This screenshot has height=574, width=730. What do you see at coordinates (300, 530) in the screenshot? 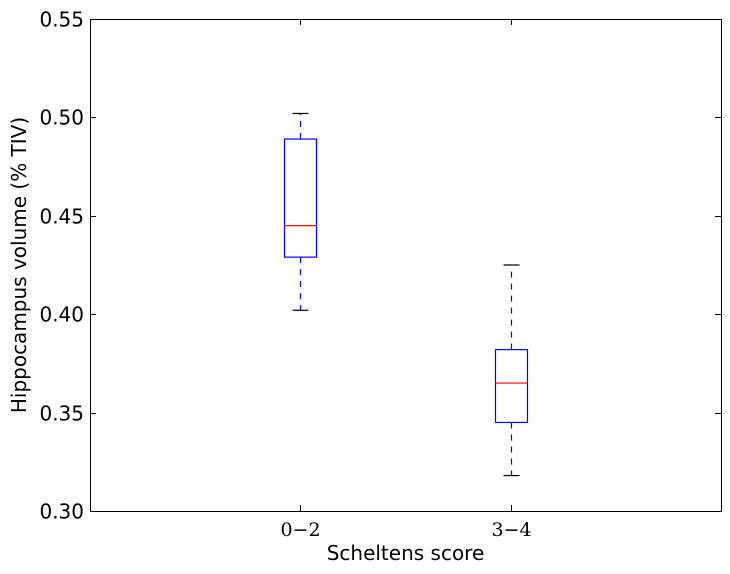
I see `x-tick-label: 0−2` at bounding box center [300, 530].